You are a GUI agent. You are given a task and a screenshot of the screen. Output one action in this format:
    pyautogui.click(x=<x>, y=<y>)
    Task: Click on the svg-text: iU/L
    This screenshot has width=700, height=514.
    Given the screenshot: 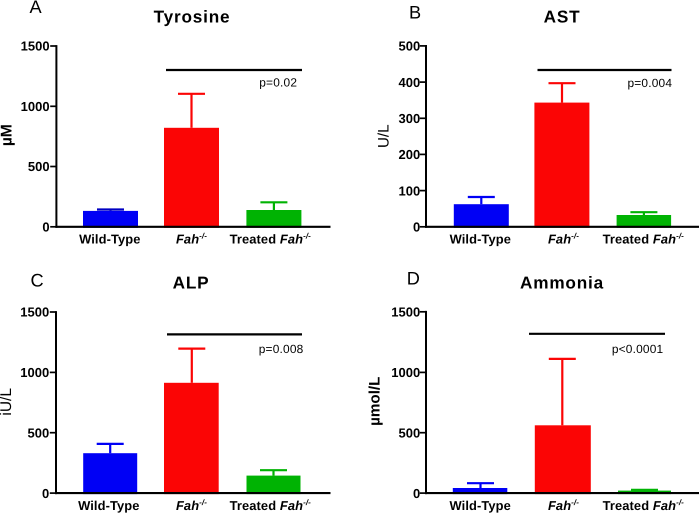 What is the action you would take?
    pyautogui.click(x=7, y=402)
    